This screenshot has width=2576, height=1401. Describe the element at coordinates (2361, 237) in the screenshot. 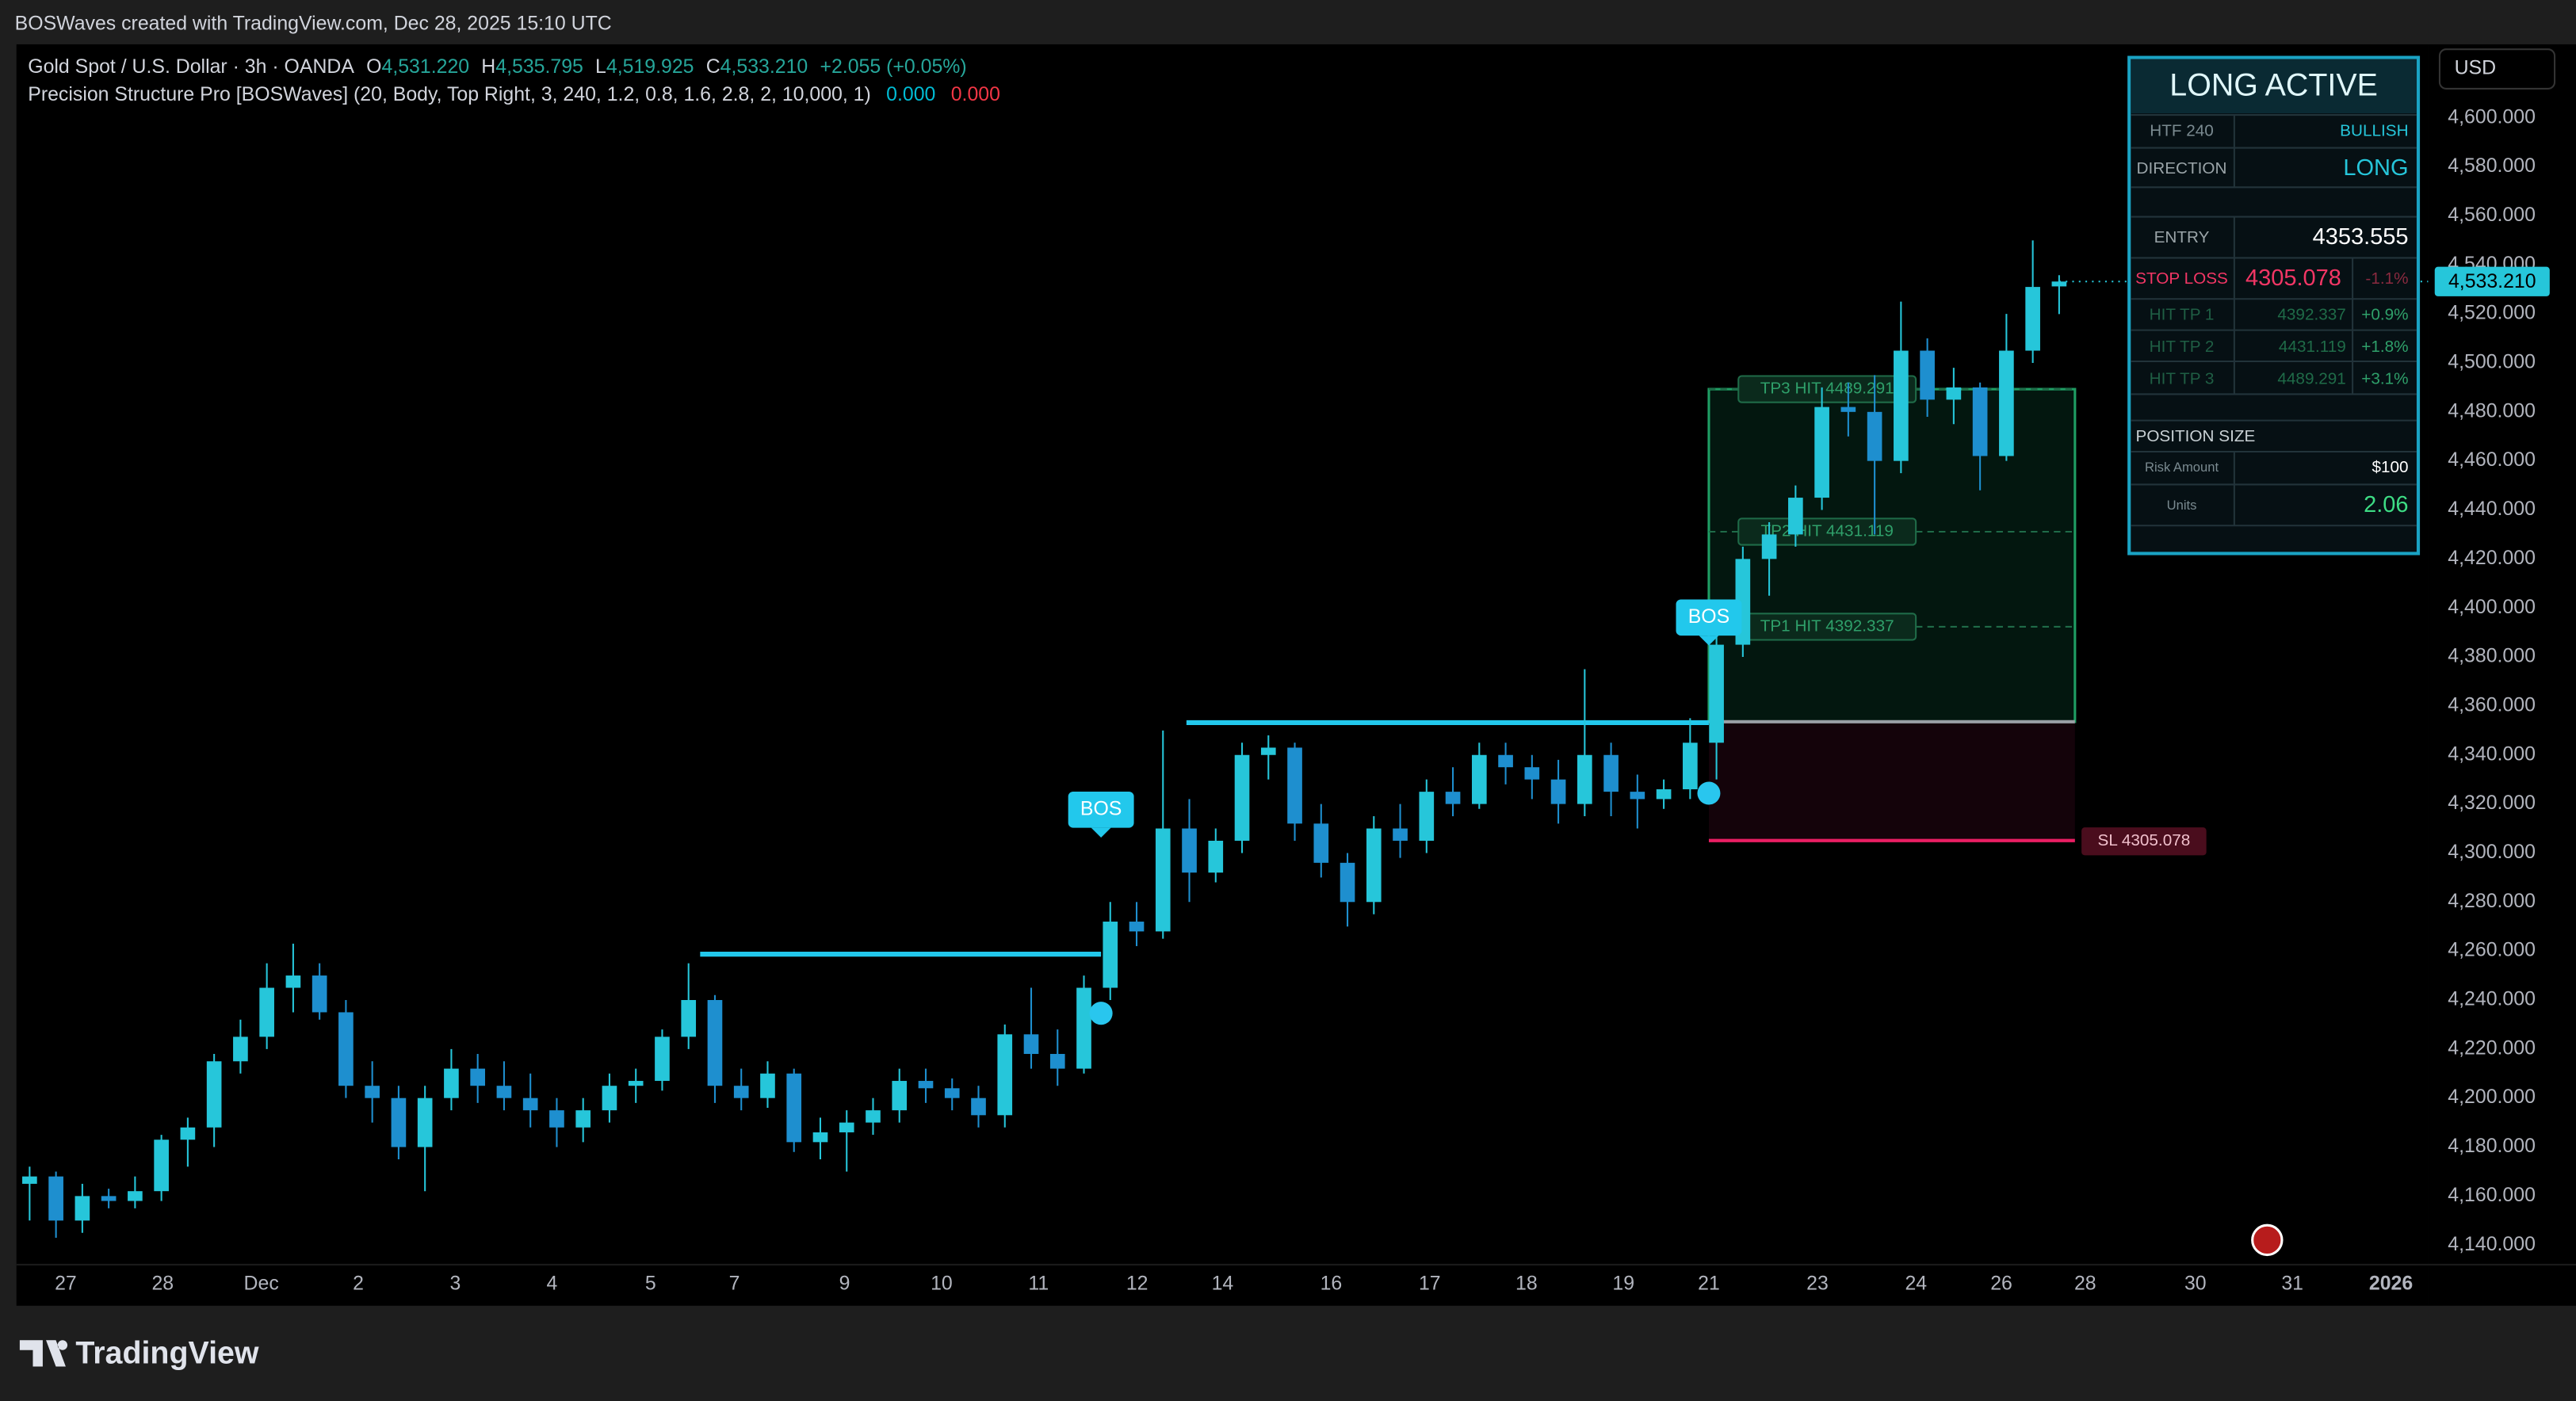

I see `entry-value: 4353.555` at that location.